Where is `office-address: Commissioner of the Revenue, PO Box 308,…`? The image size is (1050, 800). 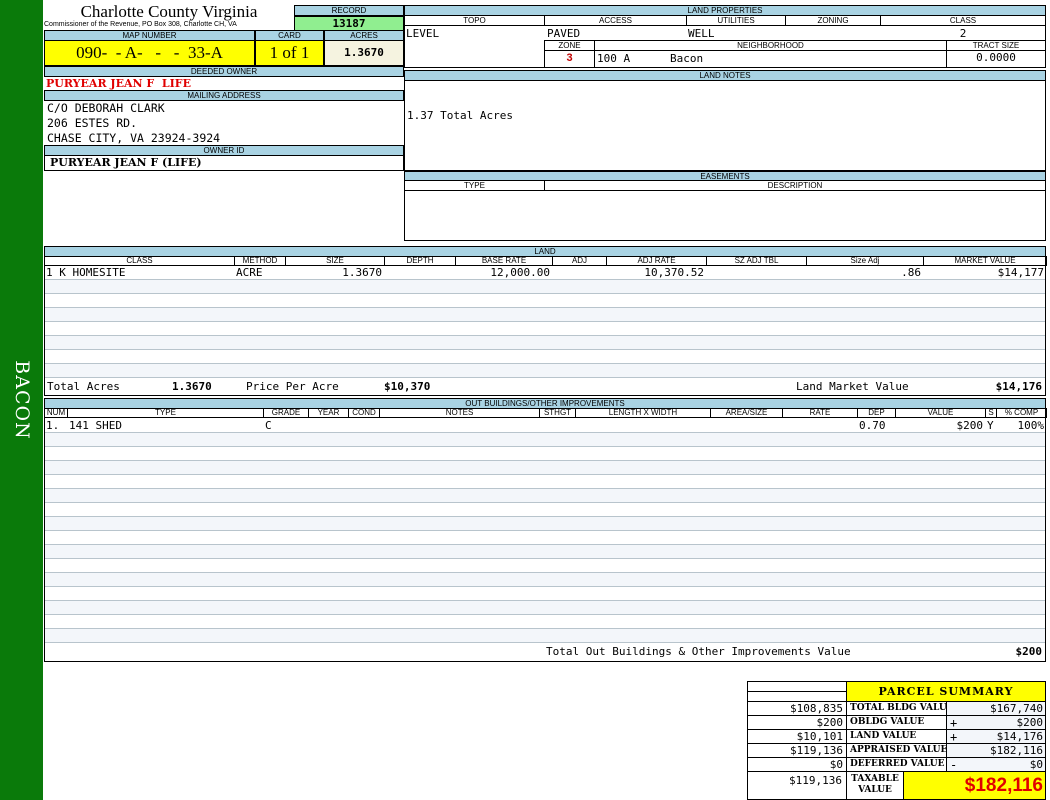
office-address: Commissioner of the Revenue, PO Box 308,… is located at coordinates (140, 24).